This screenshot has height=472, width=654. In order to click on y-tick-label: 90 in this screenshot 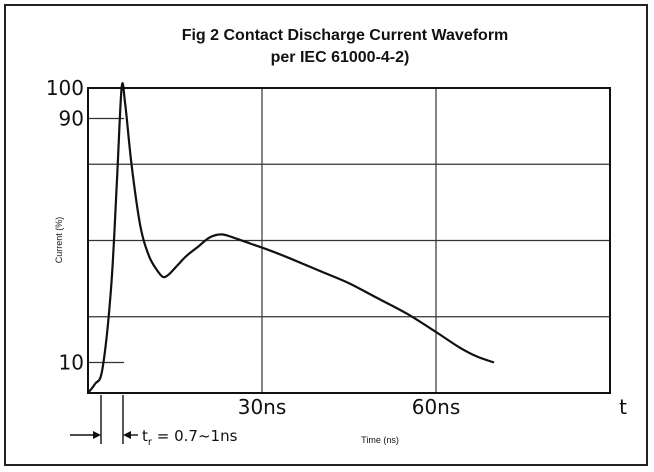, I will do `click(71, 119)`.